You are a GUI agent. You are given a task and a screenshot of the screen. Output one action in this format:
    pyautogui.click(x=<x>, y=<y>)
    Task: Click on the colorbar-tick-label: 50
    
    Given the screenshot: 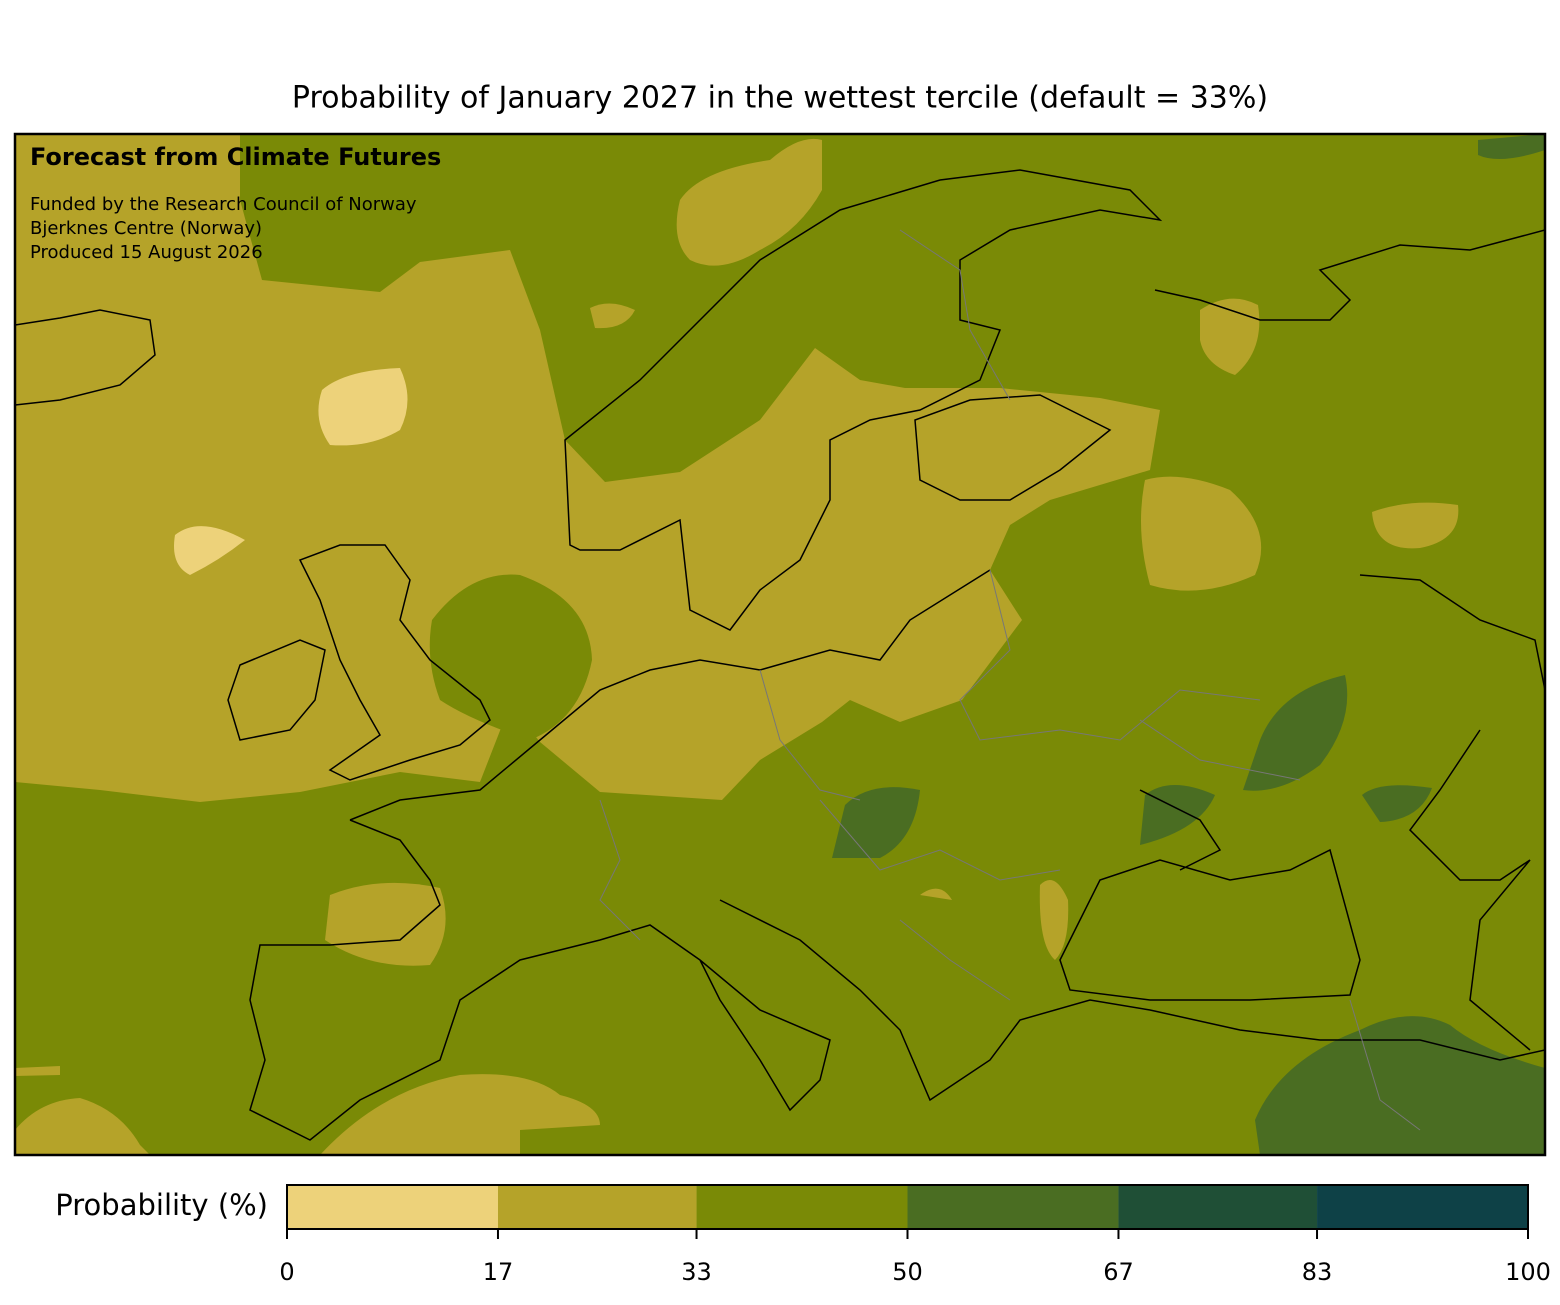 What is the action you would take?
    pyautogui.click(x=907, y=1272)
    